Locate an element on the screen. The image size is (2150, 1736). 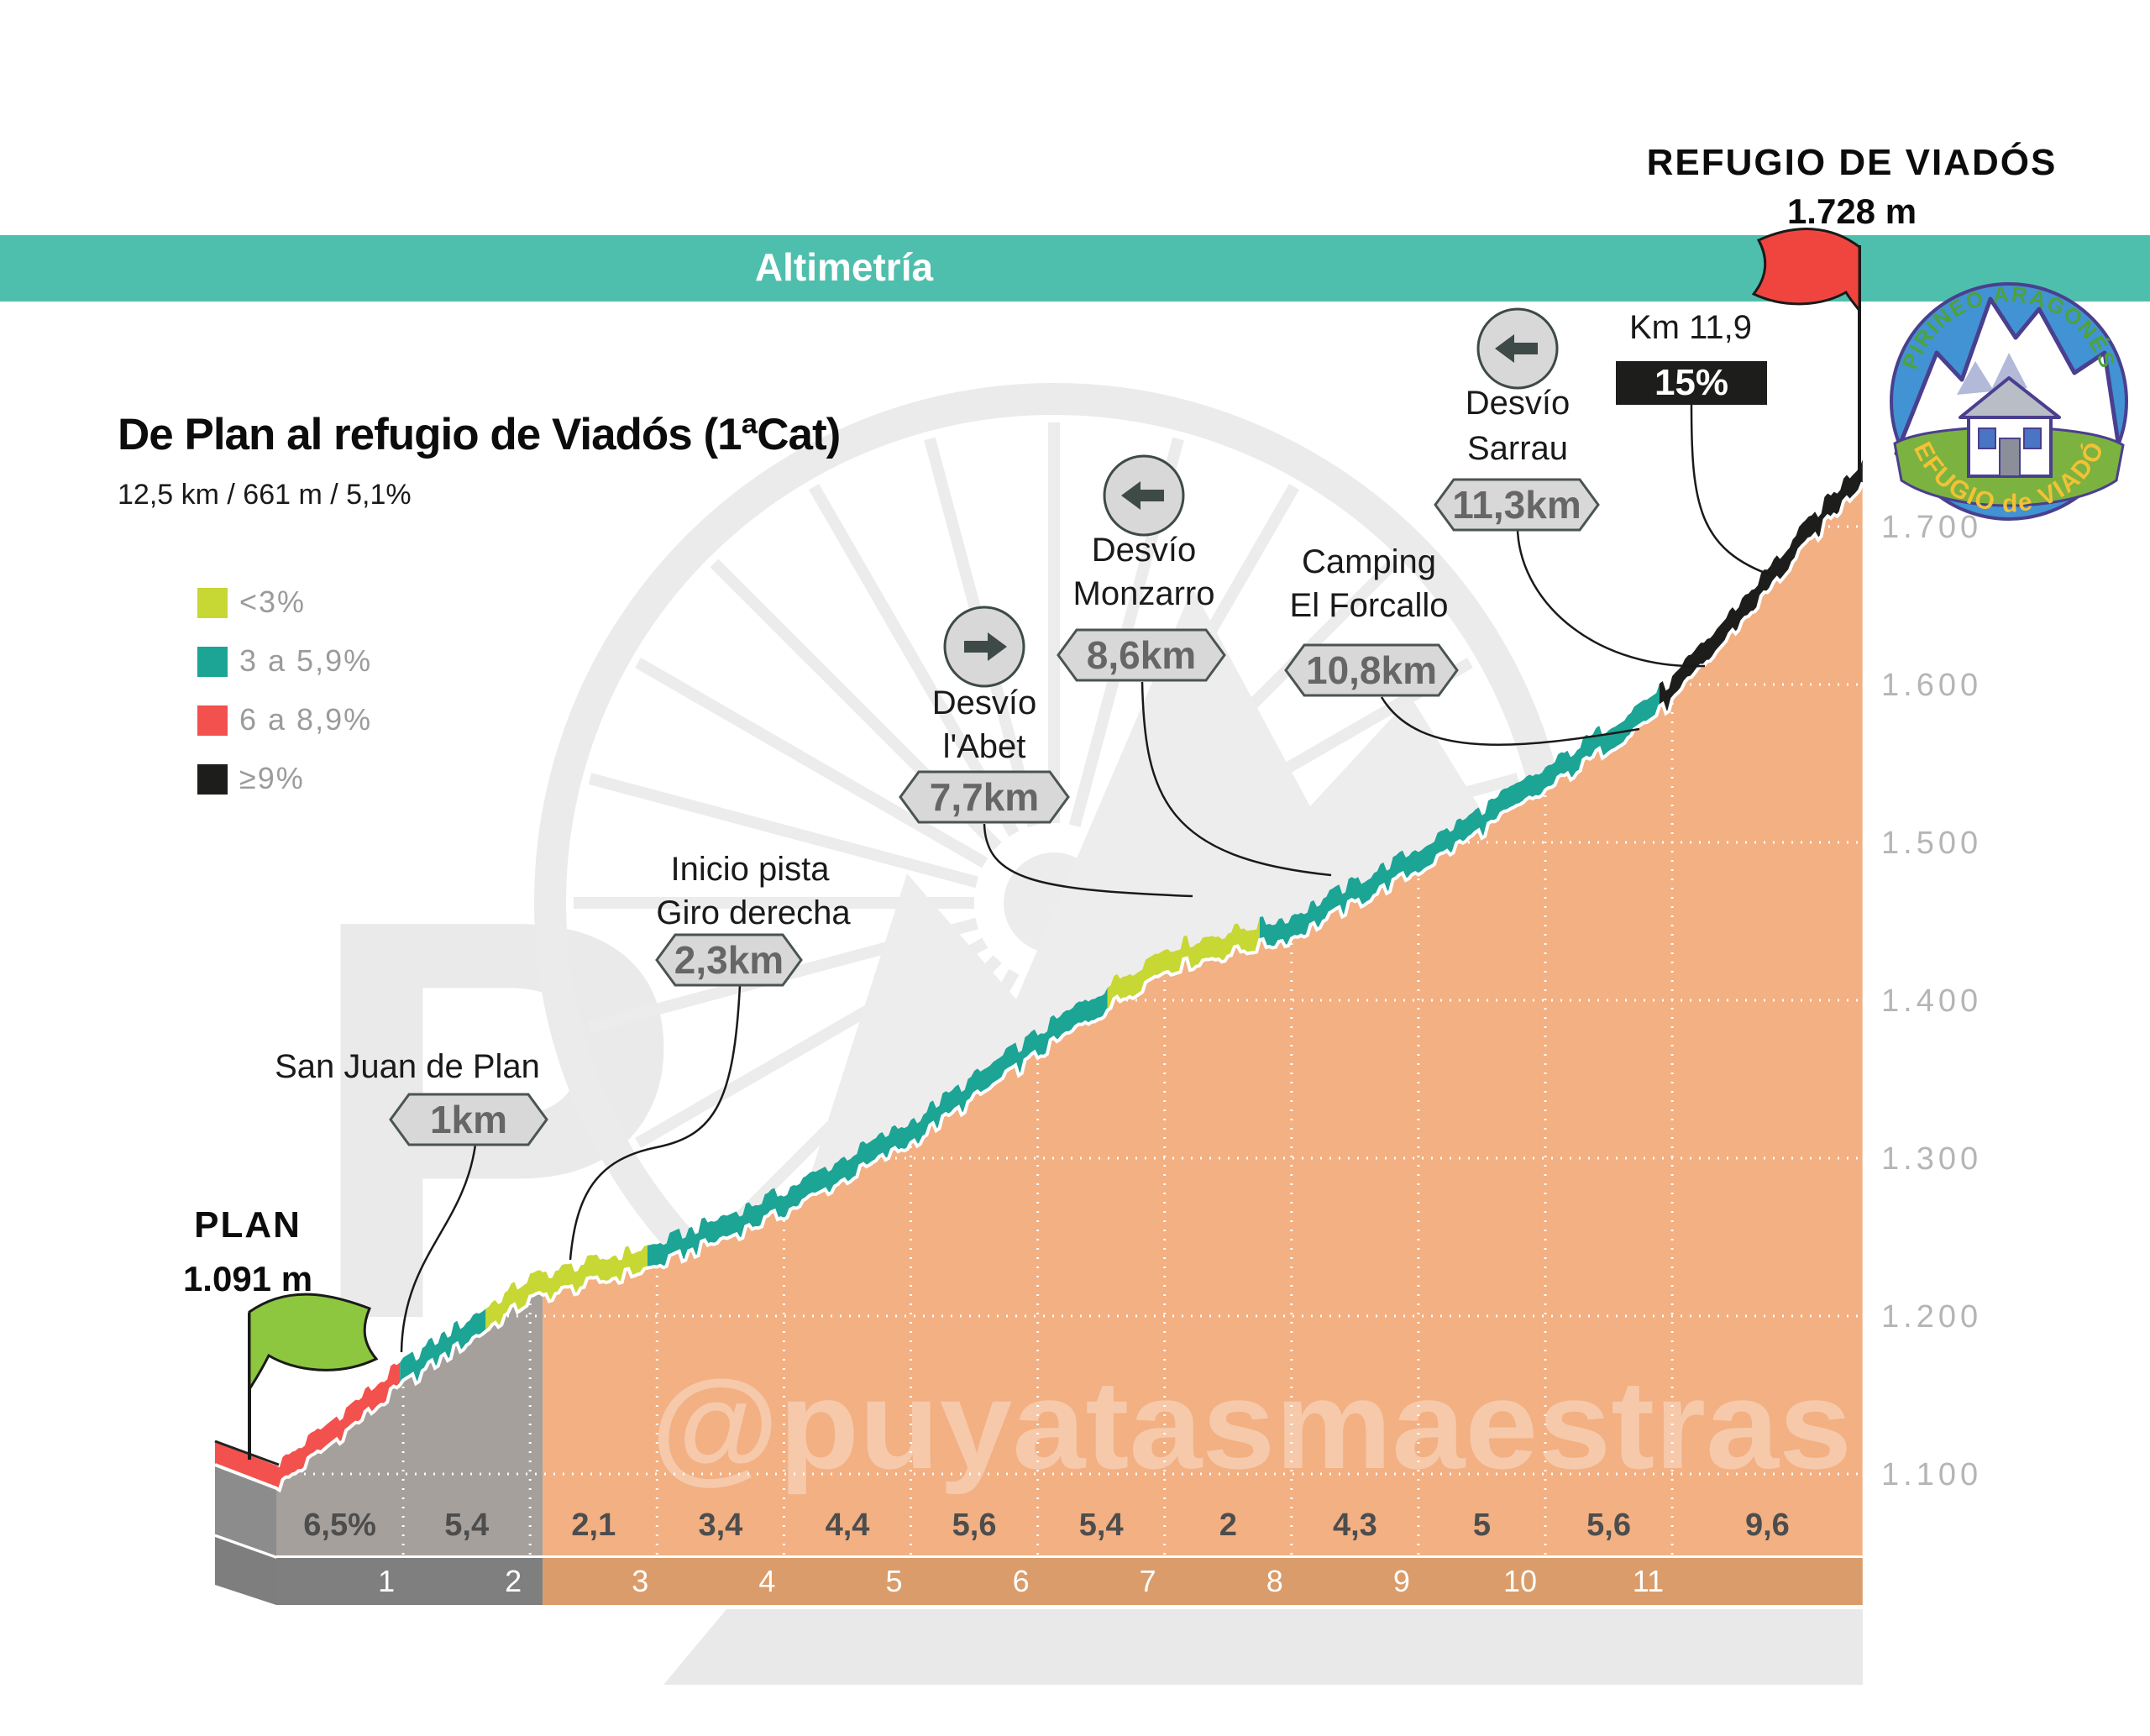
legend-label: ≥9% is located at coordinates (272, 778).